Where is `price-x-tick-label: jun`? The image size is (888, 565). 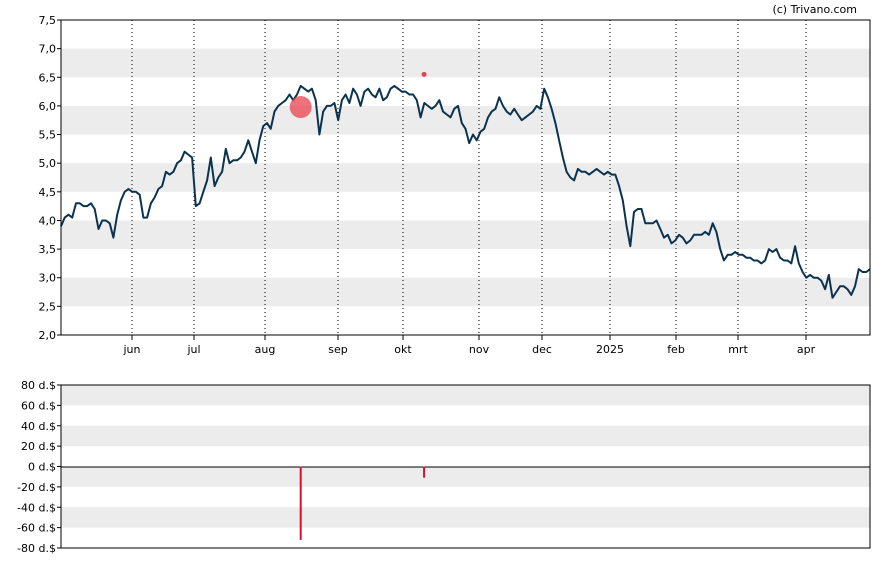
price-x-tick-label: jun is located at coordinates (132, 349).